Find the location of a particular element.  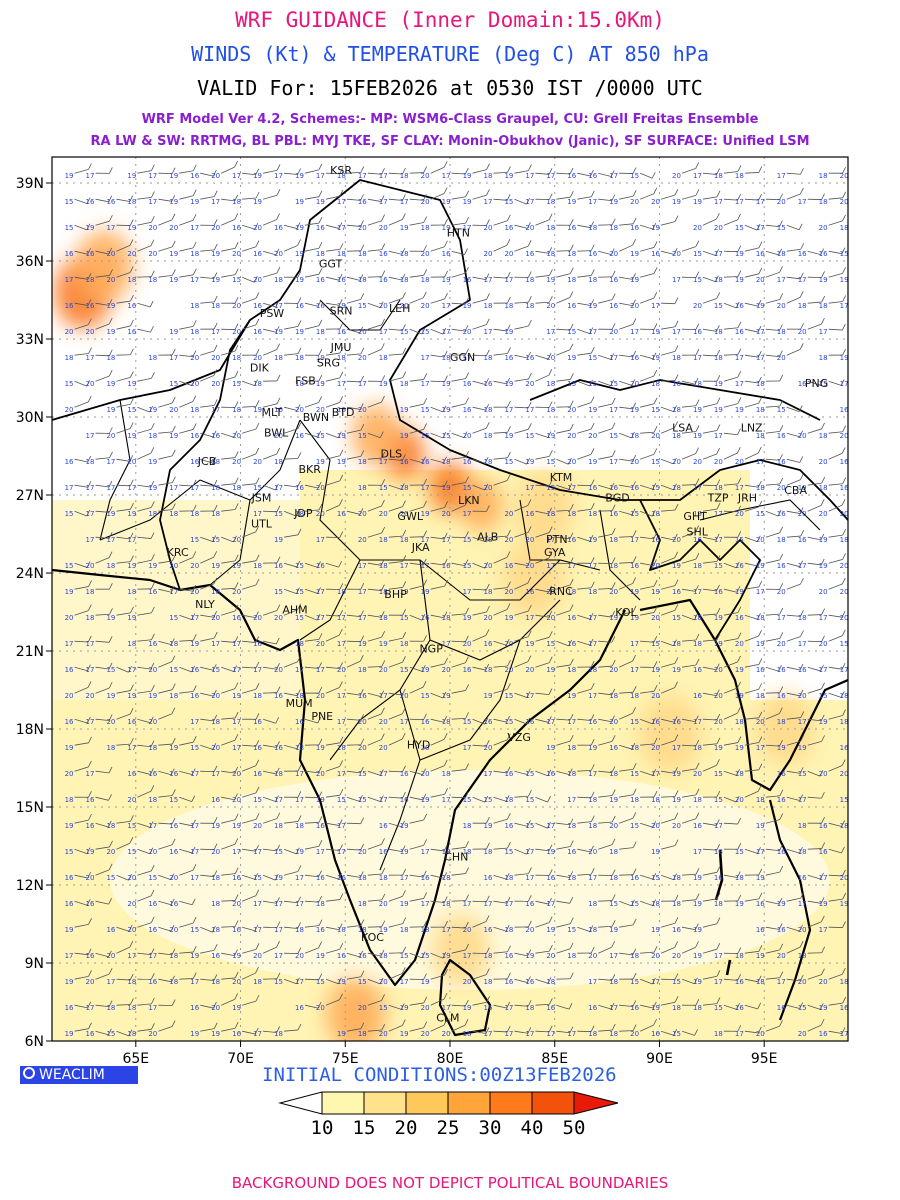

station-leh: LEH is located at coordinates (399, 308).